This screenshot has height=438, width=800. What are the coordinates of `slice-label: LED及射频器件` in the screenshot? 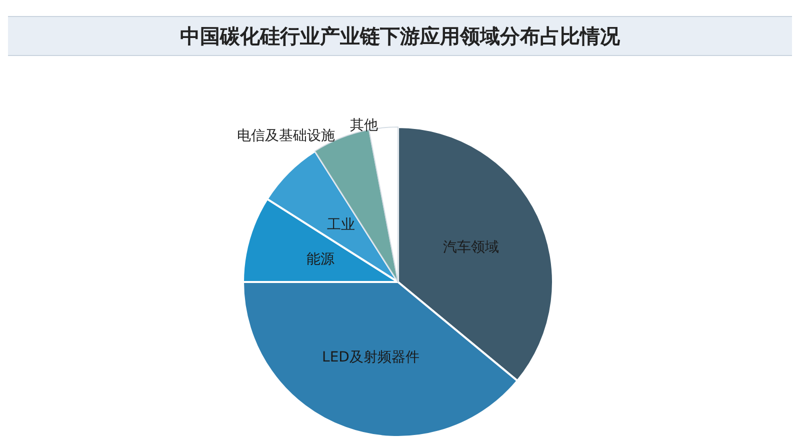 It's located at (371, 358).